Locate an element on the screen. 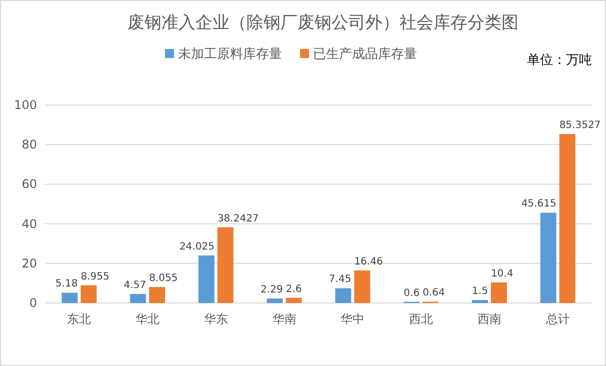 This screenshot has width=606, height=366. x-tick-label: 华南 is located at coordinates (284, 319).